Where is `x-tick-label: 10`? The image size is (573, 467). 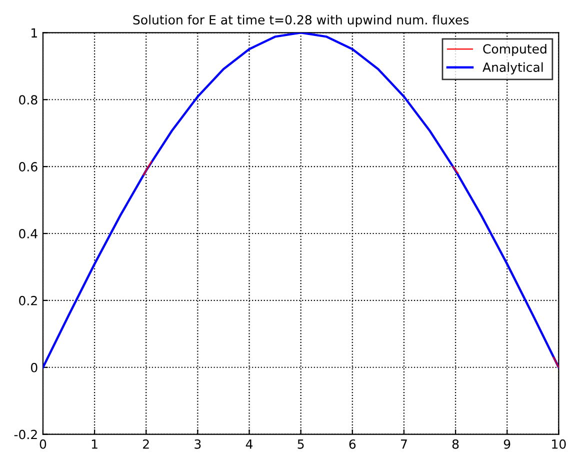 x-tick-label: 10 is located at coordinates (559, 444).